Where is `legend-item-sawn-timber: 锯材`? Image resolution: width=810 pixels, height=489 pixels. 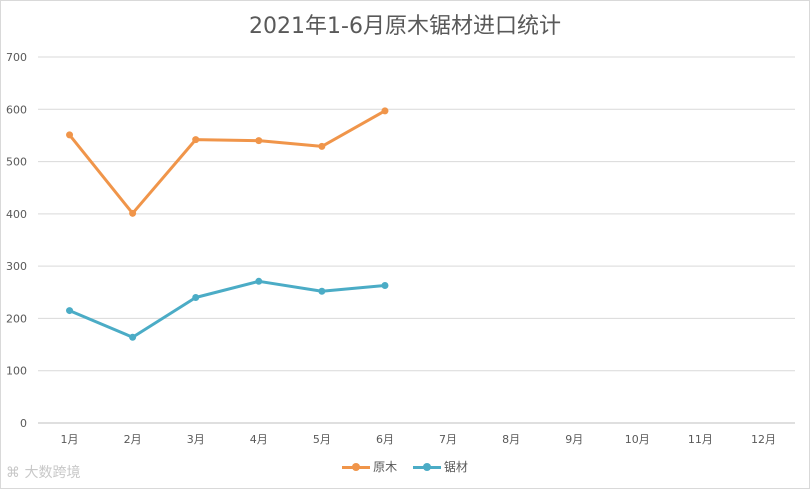
legend-item-sawn-timber: 锯材 is located at coordinates (440, 466).